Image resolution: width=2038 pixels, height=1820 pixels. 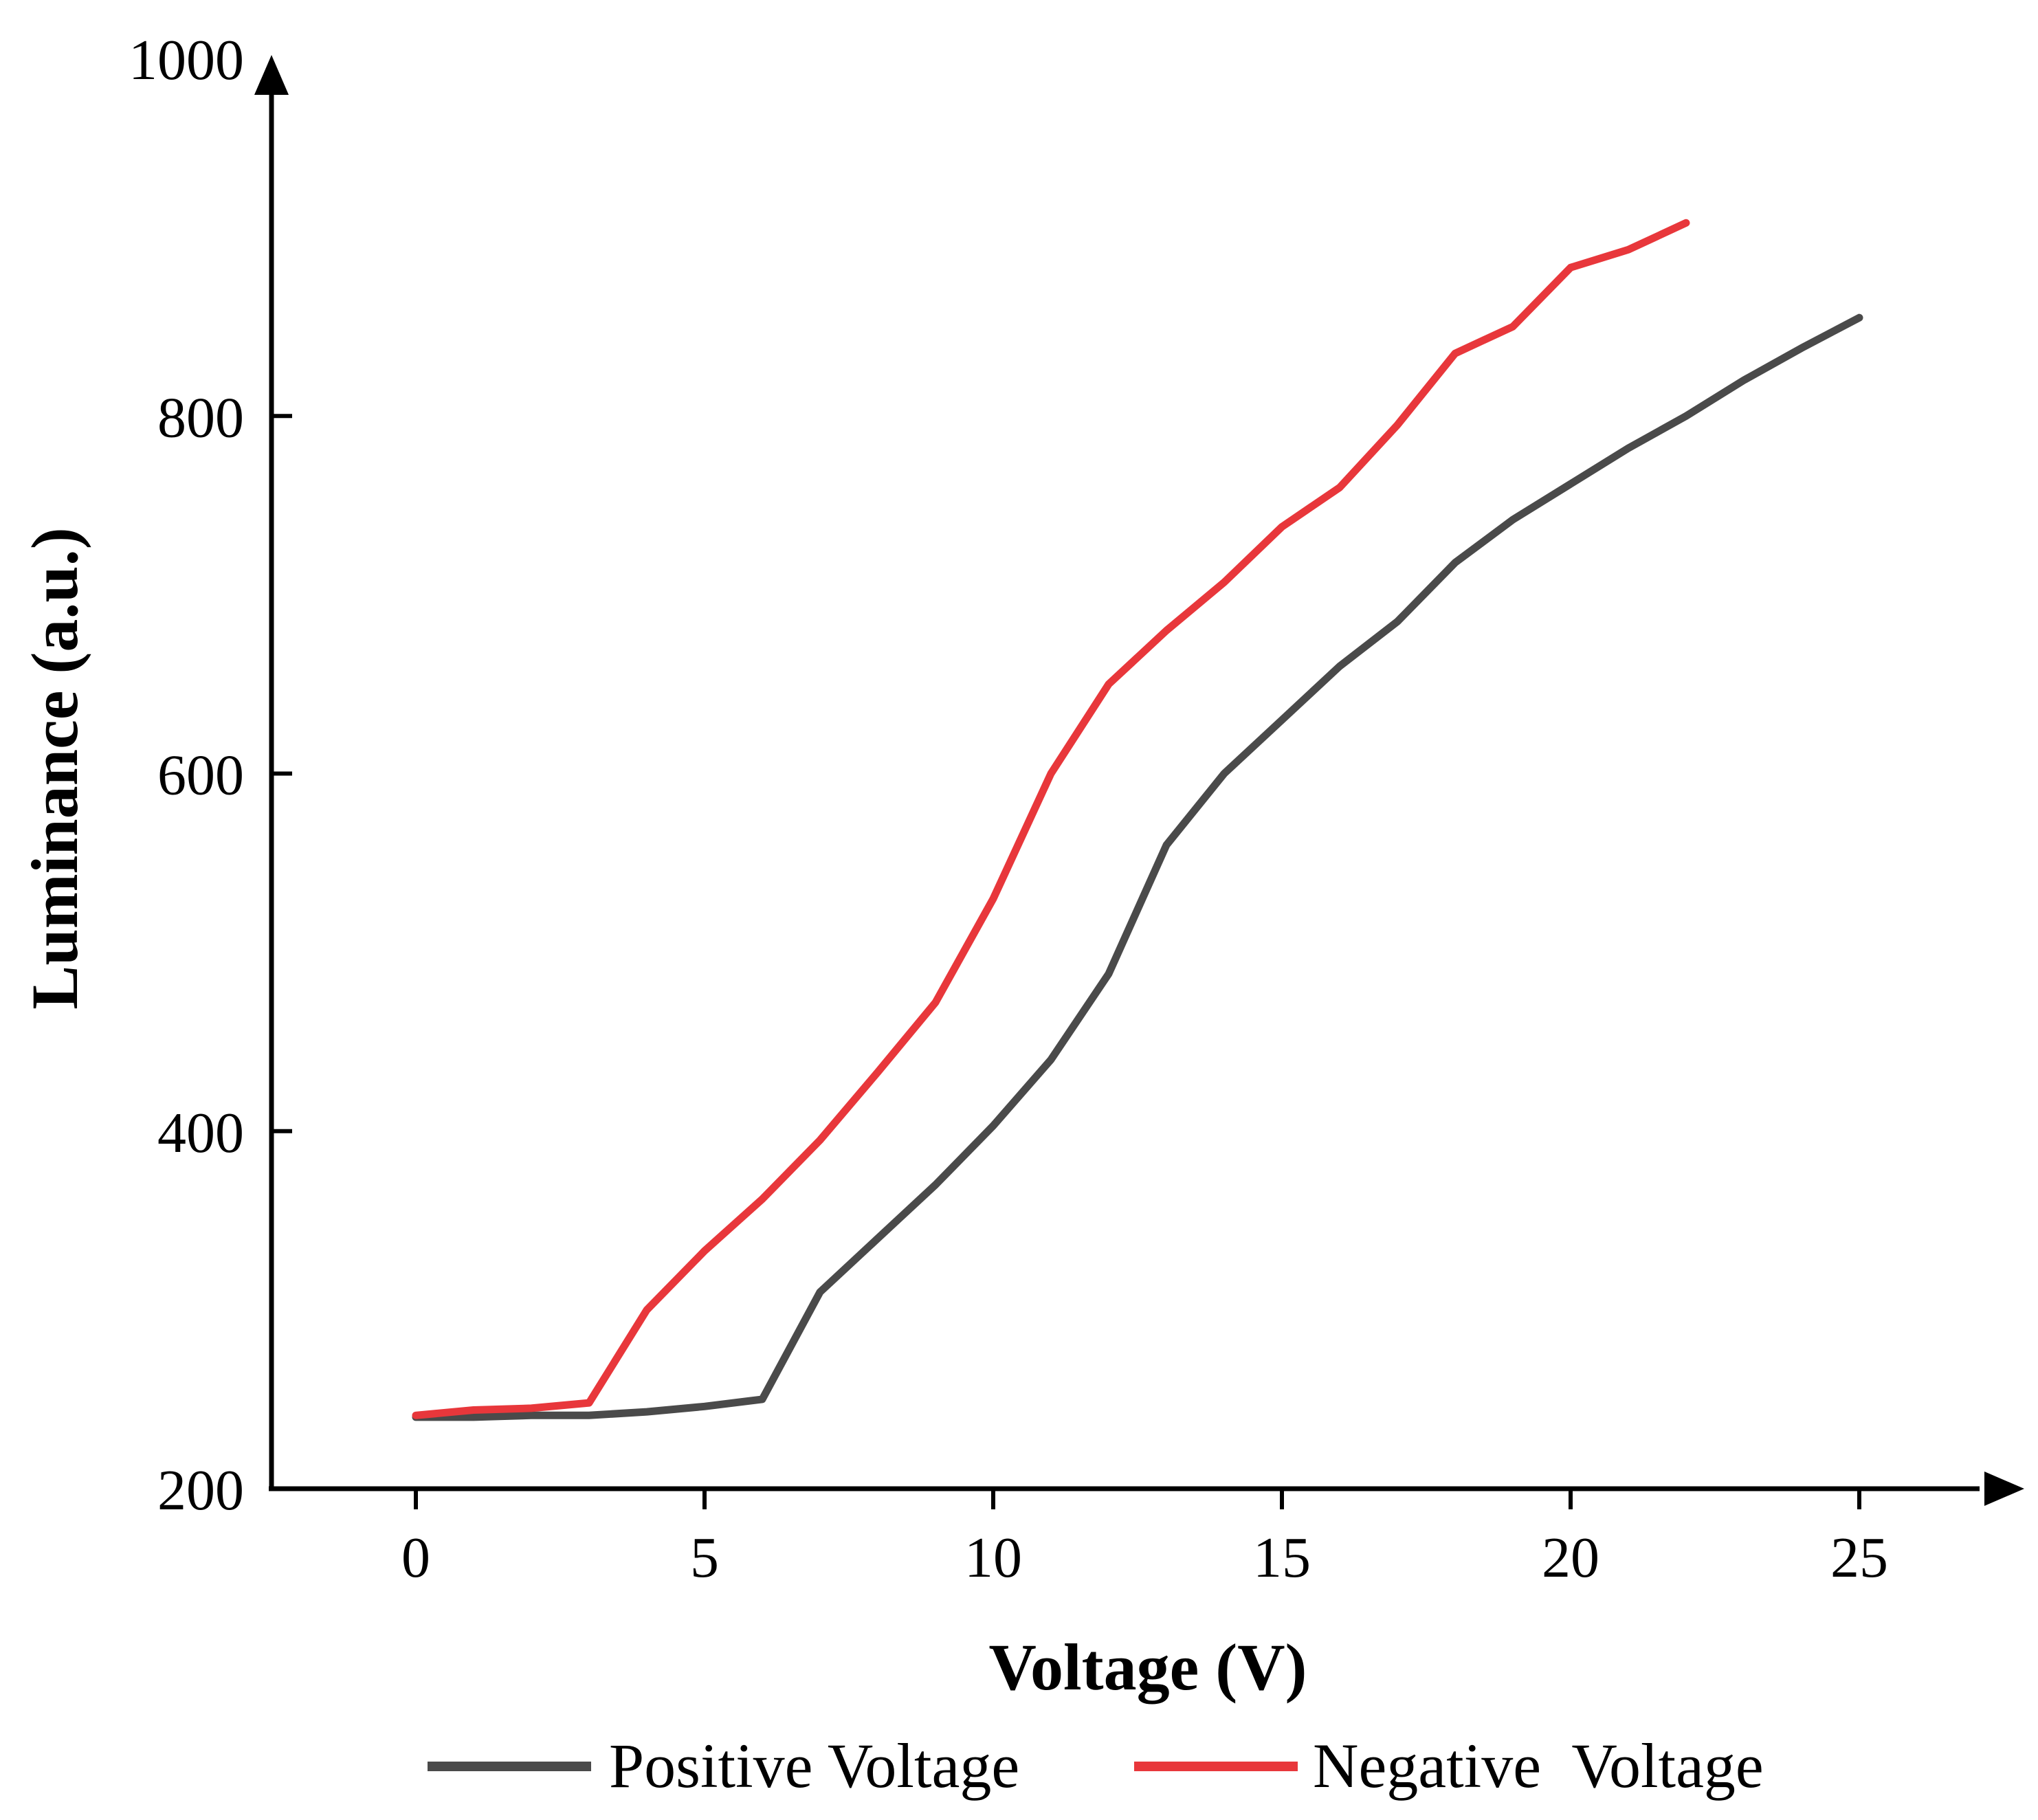 What do you see at coordinates (1282, 1558) in the screenshot?
I see `x-tick-label-15: 15` at bounding box center [1282, 1558].